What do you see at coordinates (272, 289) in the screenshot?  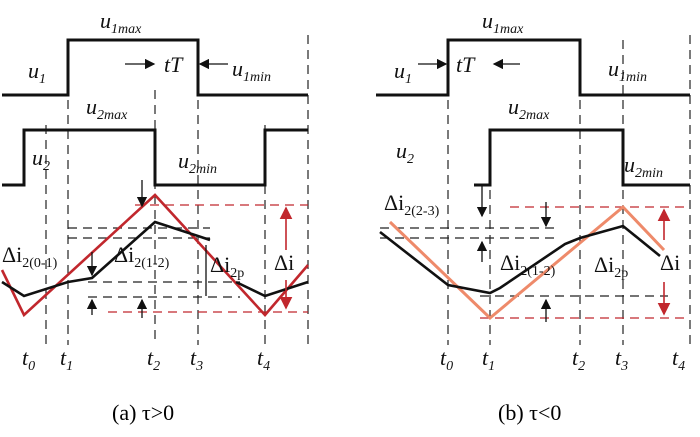 I see `a-black-current-end` at bounding box center [272, 289].